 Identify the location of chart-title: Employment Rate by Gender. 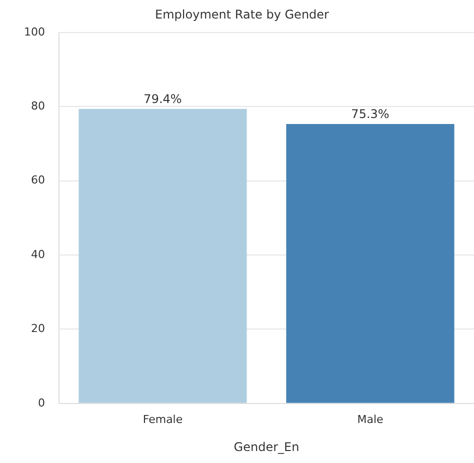
(242, 14).